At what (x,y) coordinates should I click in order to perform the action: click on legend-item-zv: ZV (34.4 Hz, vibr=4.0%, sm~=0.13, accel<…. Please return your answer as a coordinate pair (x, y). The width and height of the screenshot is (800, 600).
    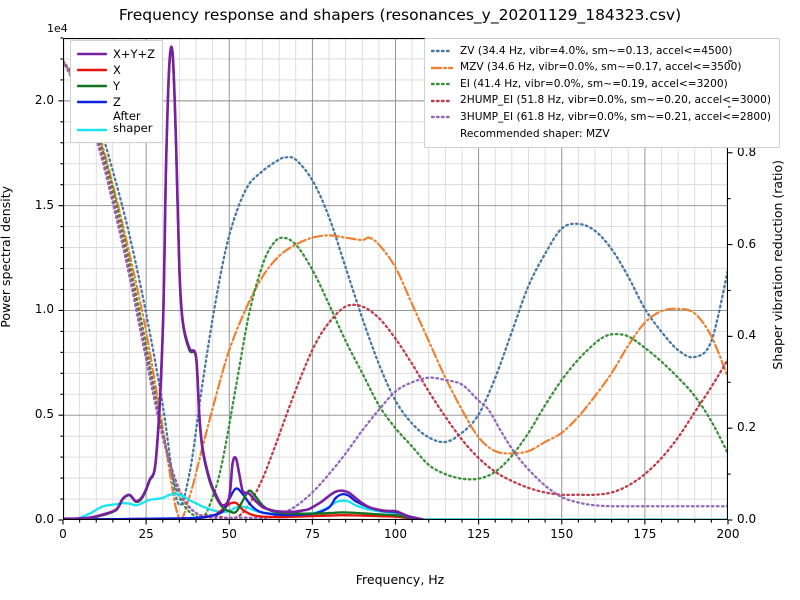
    Looking at the image, I should click on (601, 51).